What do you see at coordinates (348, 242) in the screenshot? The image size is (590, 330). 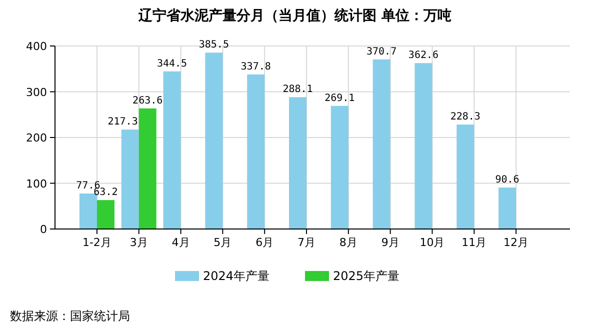 I see `x-tick-label: 8月` at bounding box center [348, 242].